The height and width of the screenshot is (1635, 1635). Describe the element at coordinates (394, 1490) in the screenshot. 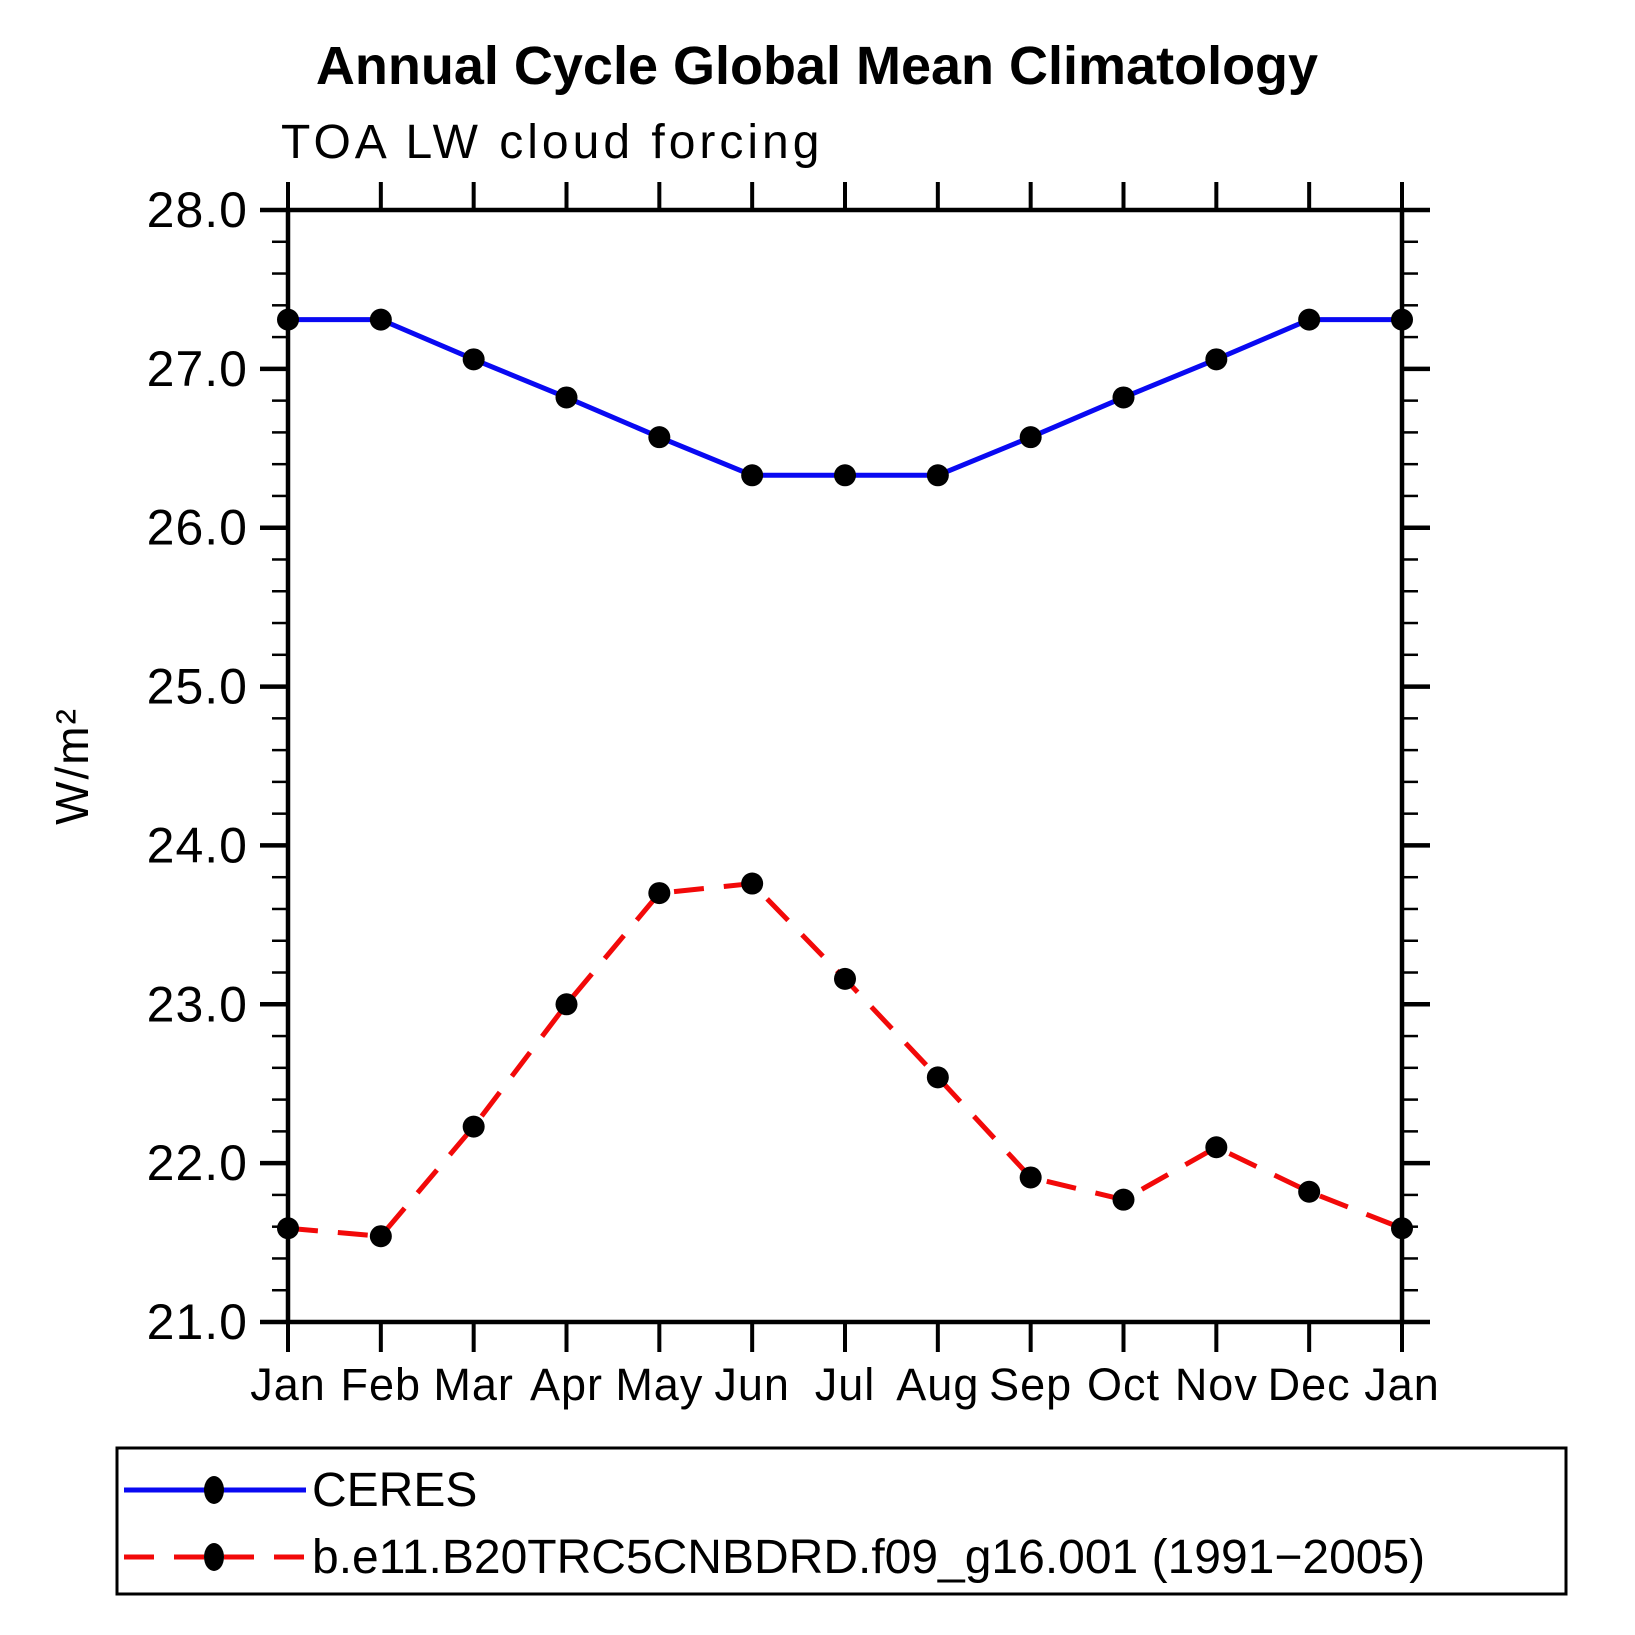

I see `legend-label-ceres: CERES` at that location.